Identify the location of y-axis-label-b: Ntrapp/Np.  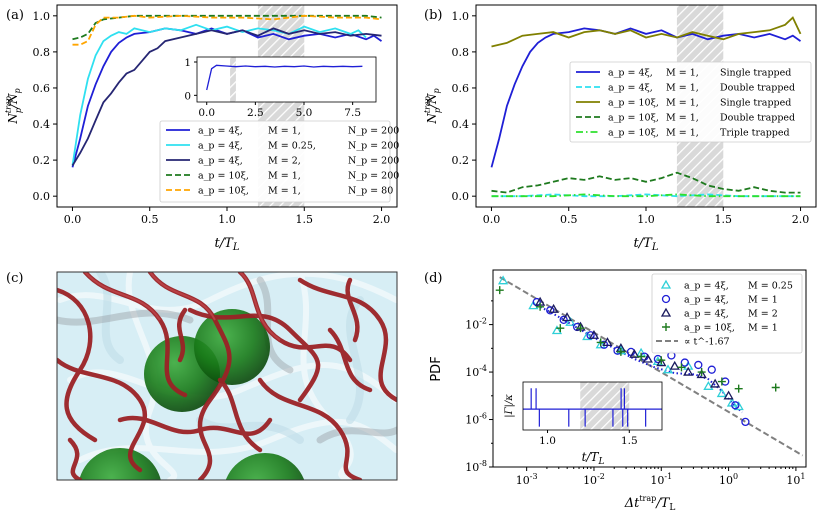
(432, 106).